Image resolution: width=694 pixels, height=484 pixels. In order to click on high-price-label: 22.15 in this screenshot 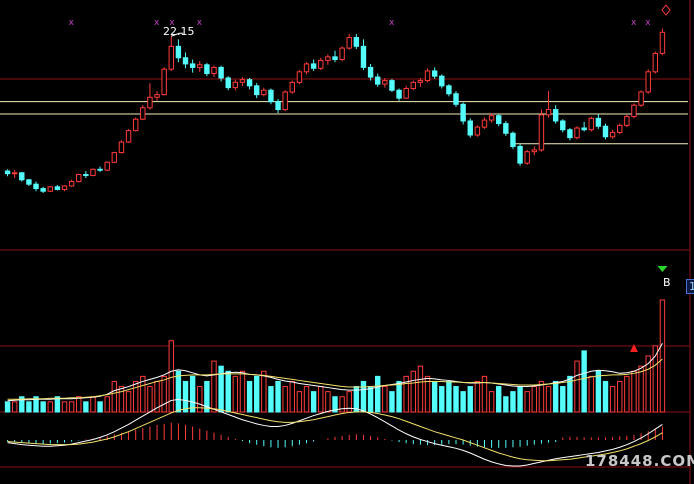, I will do `click(179, 31)`.